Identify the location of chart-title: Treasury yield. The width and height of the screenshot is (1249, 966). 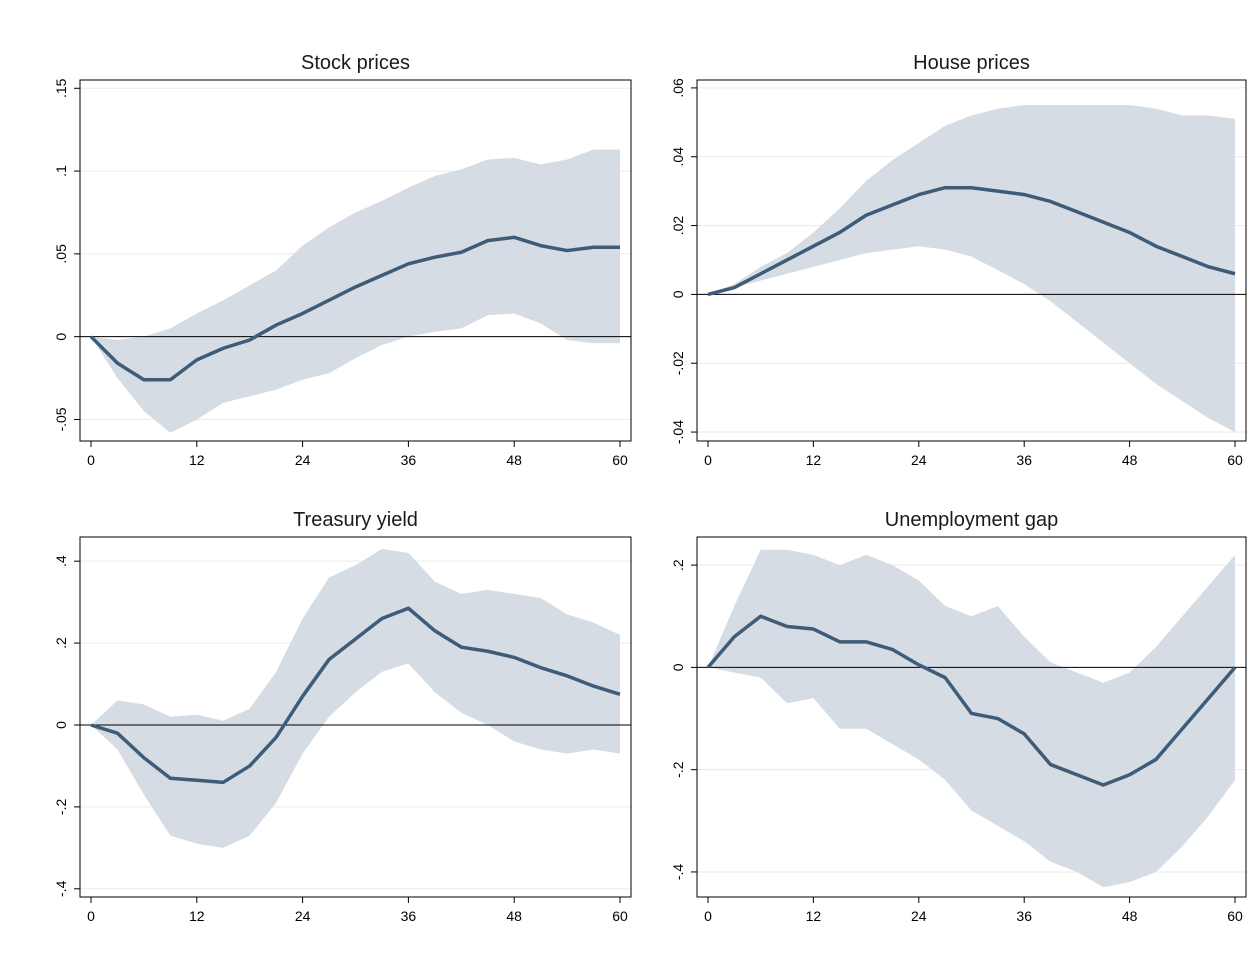
(355, 520).